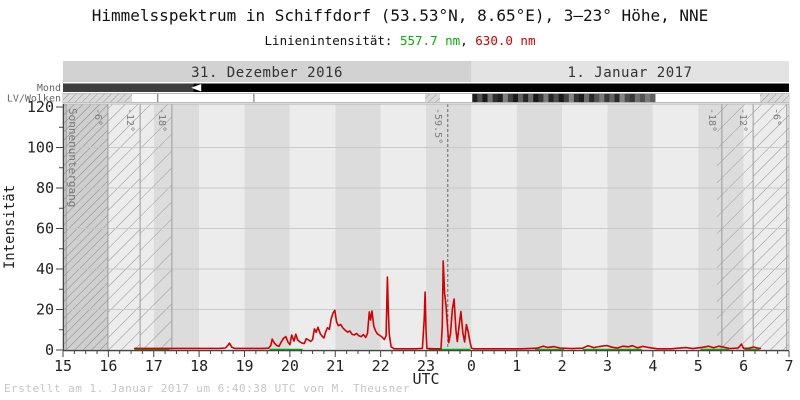 The image size is (800, 400). What do you see at coordinates (45, 229) in the screenshot?
I see `y-tick-label: 60` at bounding box center [45, 229].